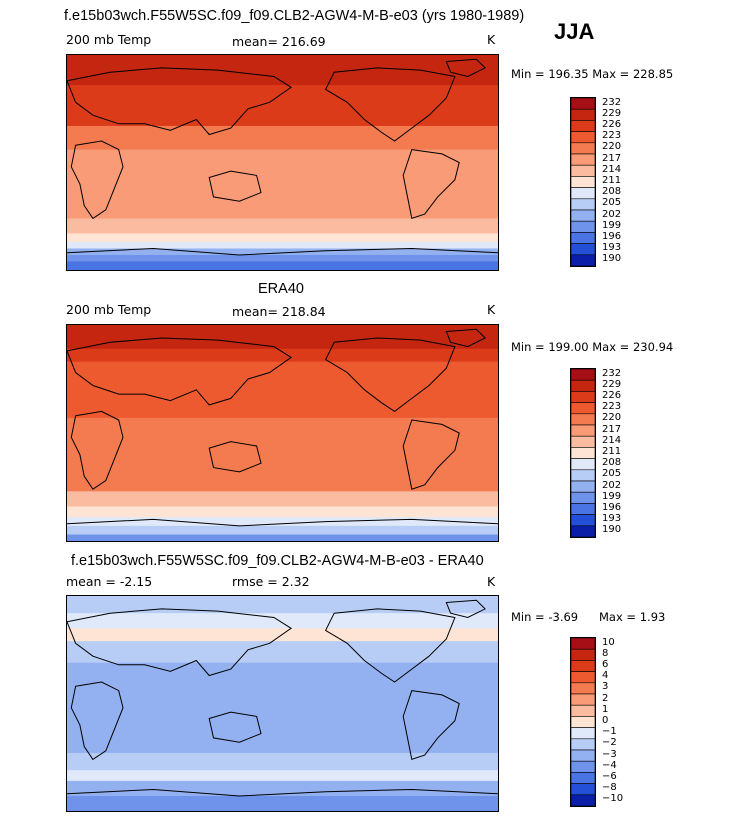 This screenshot has height=816, width=733. What do you see at coordinates (609, 732) in the screenshot?
I see `colorbar-tick-label: −1` at bounding box center [609, 732].